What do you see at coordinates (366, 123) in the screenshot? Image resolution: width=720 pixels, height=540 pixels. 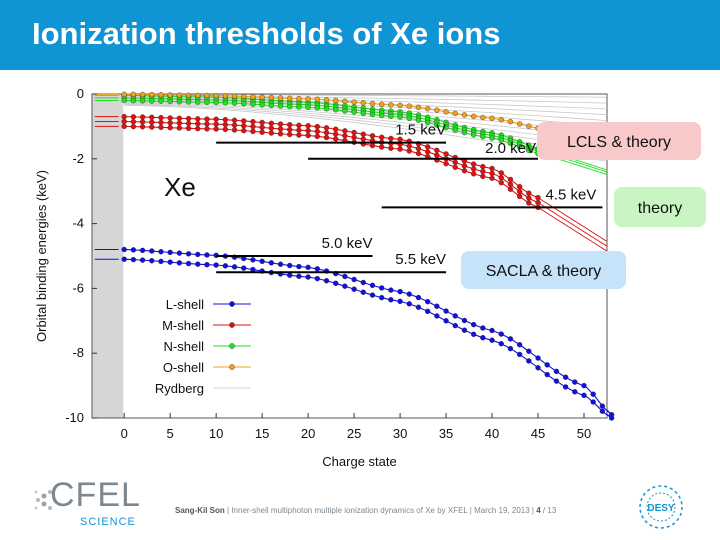 I see `rydberg-line` at bounding box center [366, 123].